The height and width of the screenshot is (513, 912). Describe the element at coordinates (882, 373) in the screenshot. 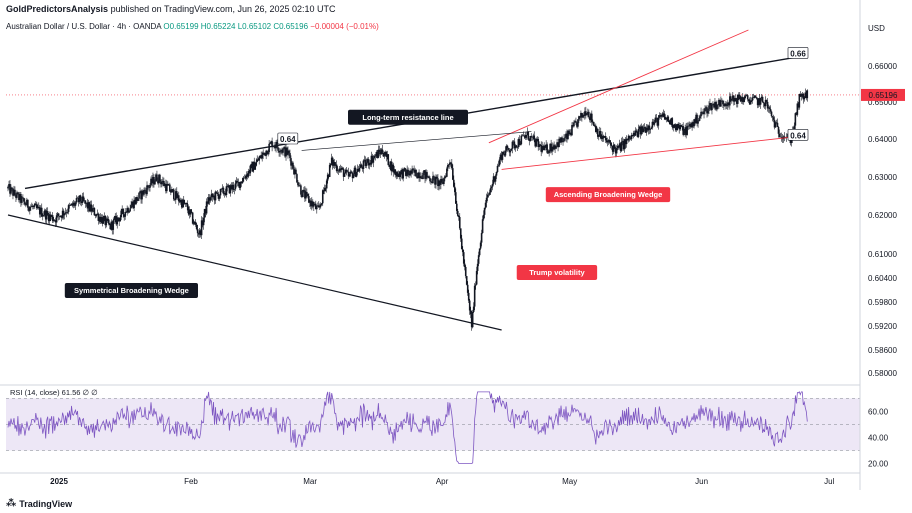

I see `price-tick-label: 0.58000` at that location.